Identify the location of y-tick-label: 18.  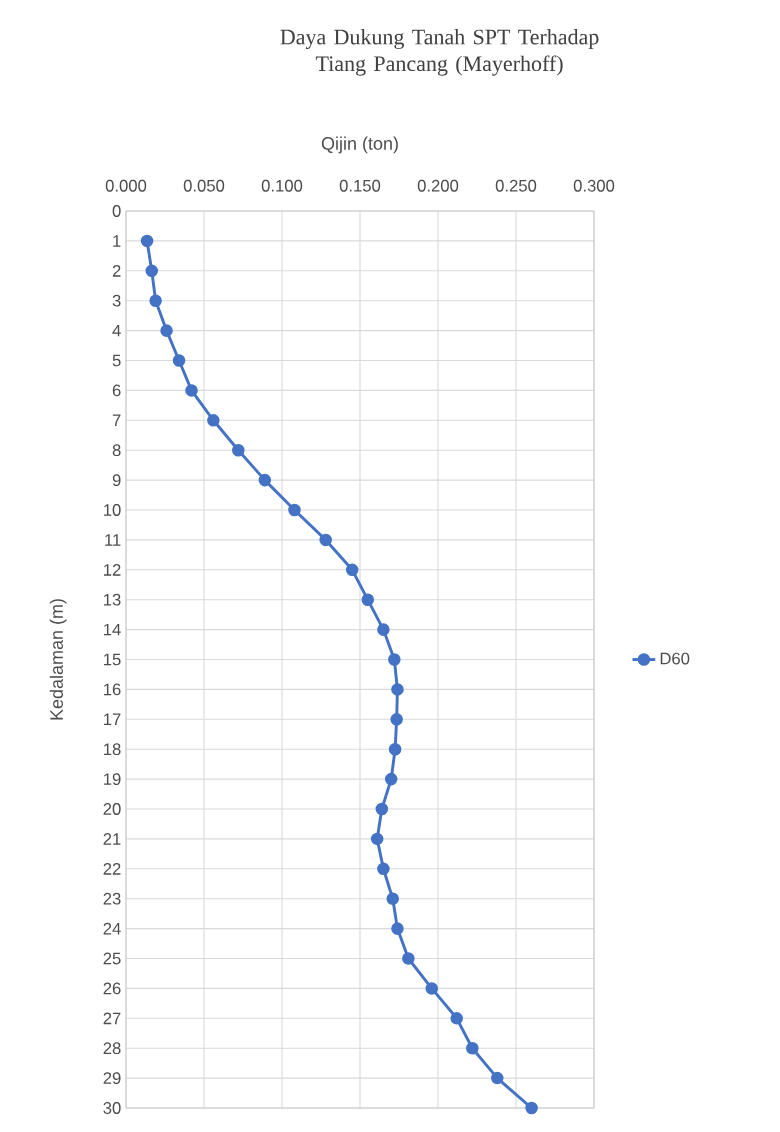
(112, 749).